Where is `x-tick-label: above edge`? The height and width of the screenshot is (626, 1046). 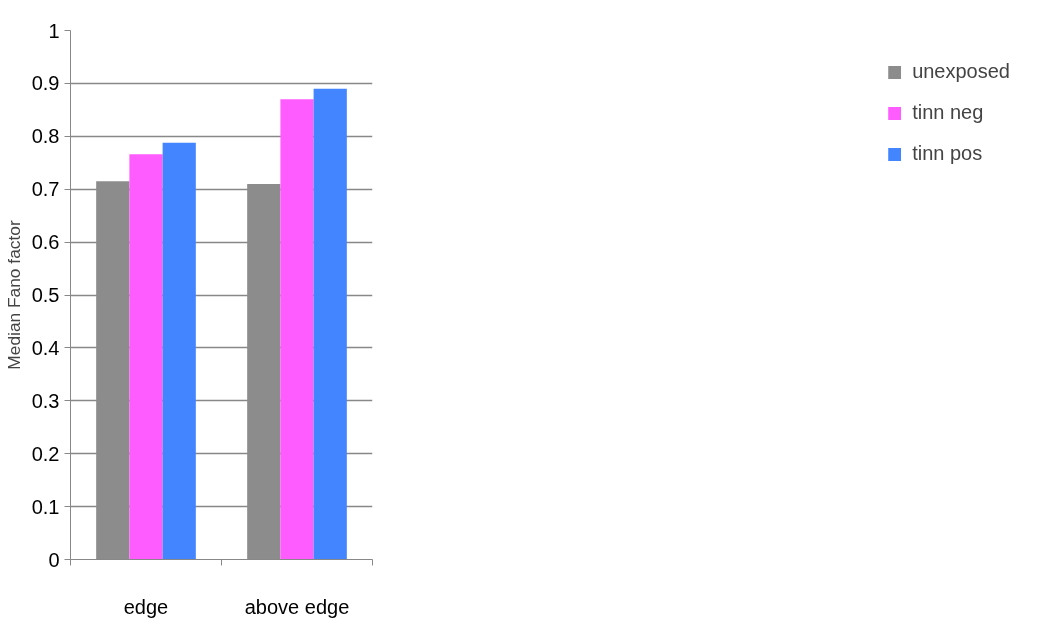 x-tick-label: above edge is located at coordinates (297, 606).